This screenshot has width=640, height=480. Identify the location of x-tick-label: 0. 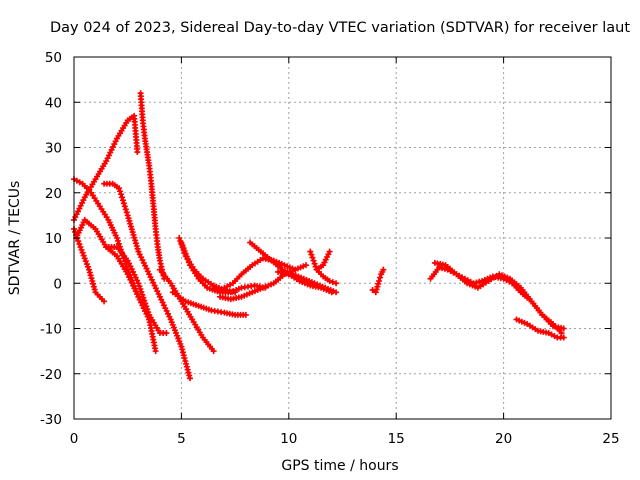
(74, 439).